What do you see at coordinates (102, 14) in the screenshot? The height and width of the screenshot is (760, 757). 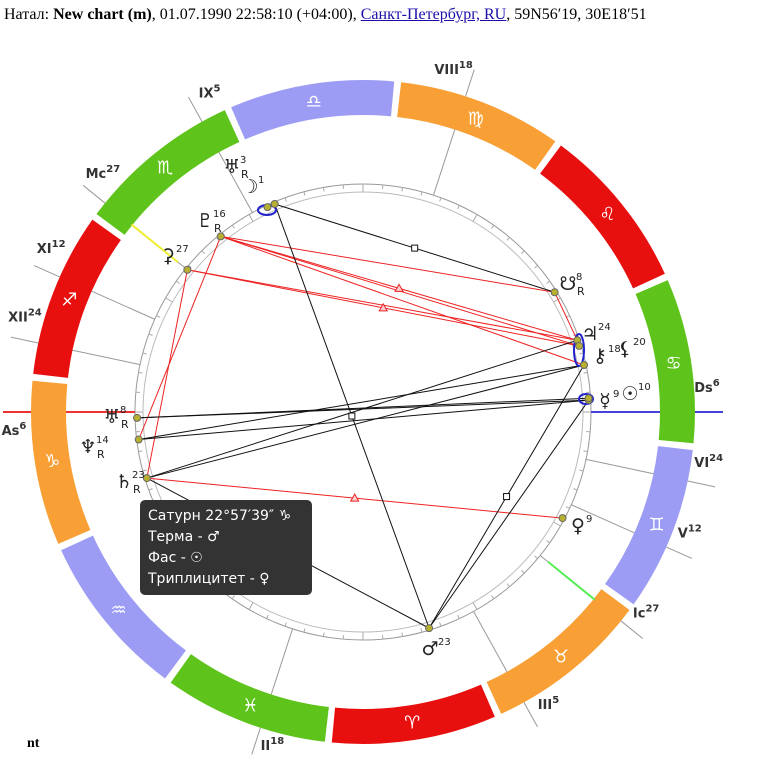 I see `chart-name: New chart (m)` at bounding box center [102, 14].